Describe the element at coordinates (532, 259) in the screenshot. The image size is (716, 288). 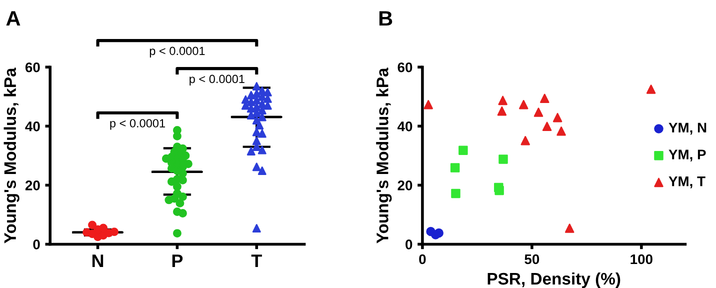
I see `x-tick-label: 50` at that location.